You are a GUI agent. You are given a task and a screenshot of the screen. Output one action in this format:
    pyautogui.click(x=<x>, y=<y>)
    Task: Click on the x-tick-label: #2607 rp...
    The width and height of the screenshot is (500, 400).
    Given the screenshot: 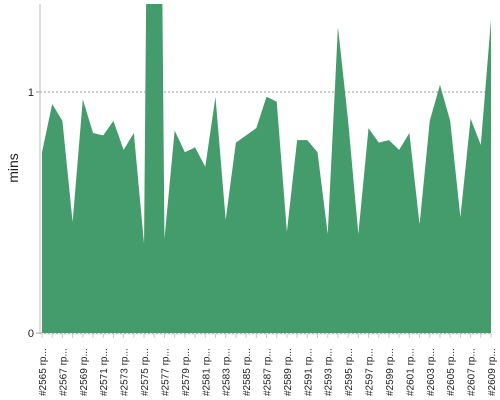 What is the action you would take?
    pyautogui.click(x=472, y=372)
    